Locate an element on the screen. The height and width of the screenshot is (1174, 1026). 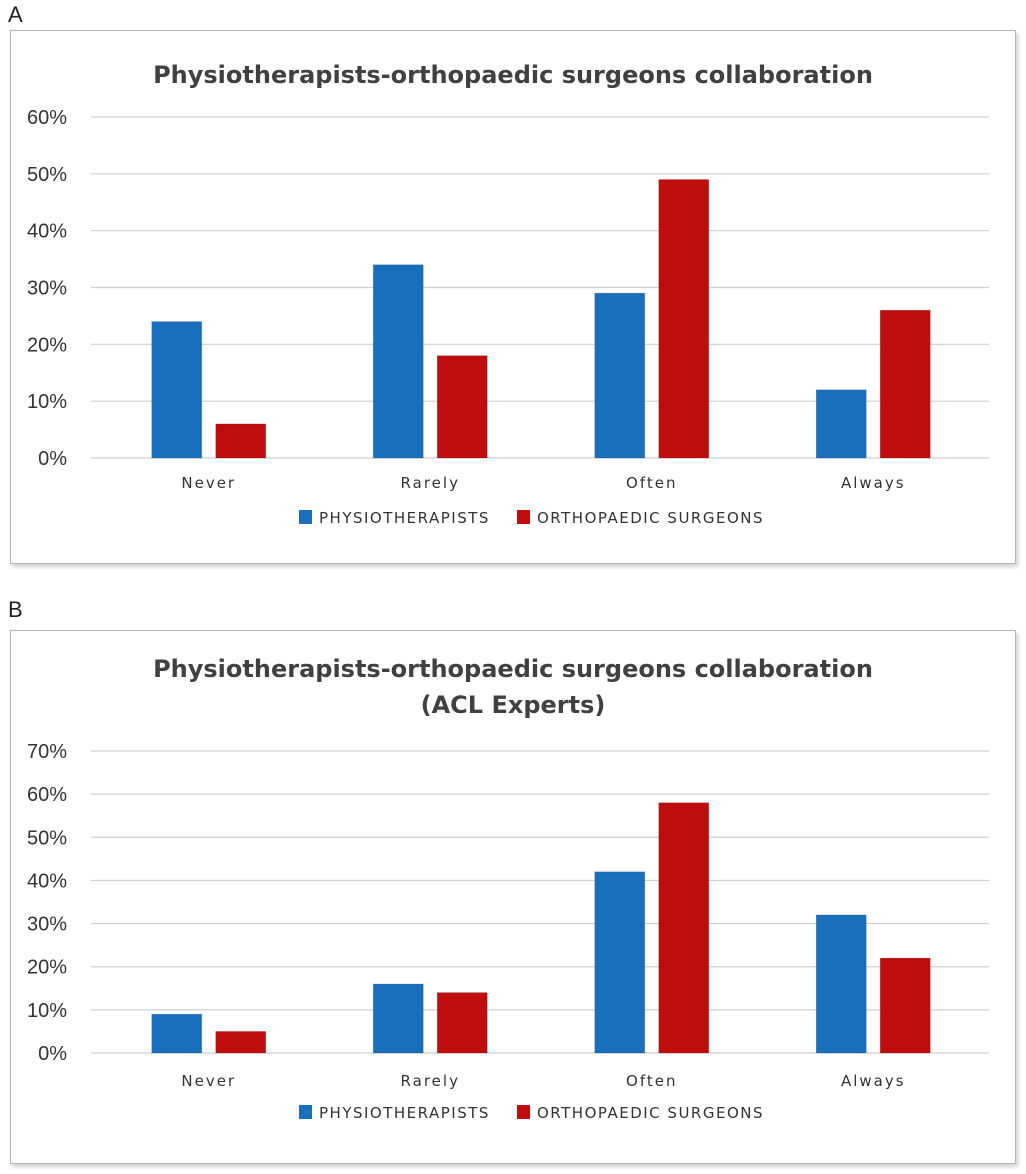
chart-b-bar-physiotherapists-often is located at coordinates (620, 962).